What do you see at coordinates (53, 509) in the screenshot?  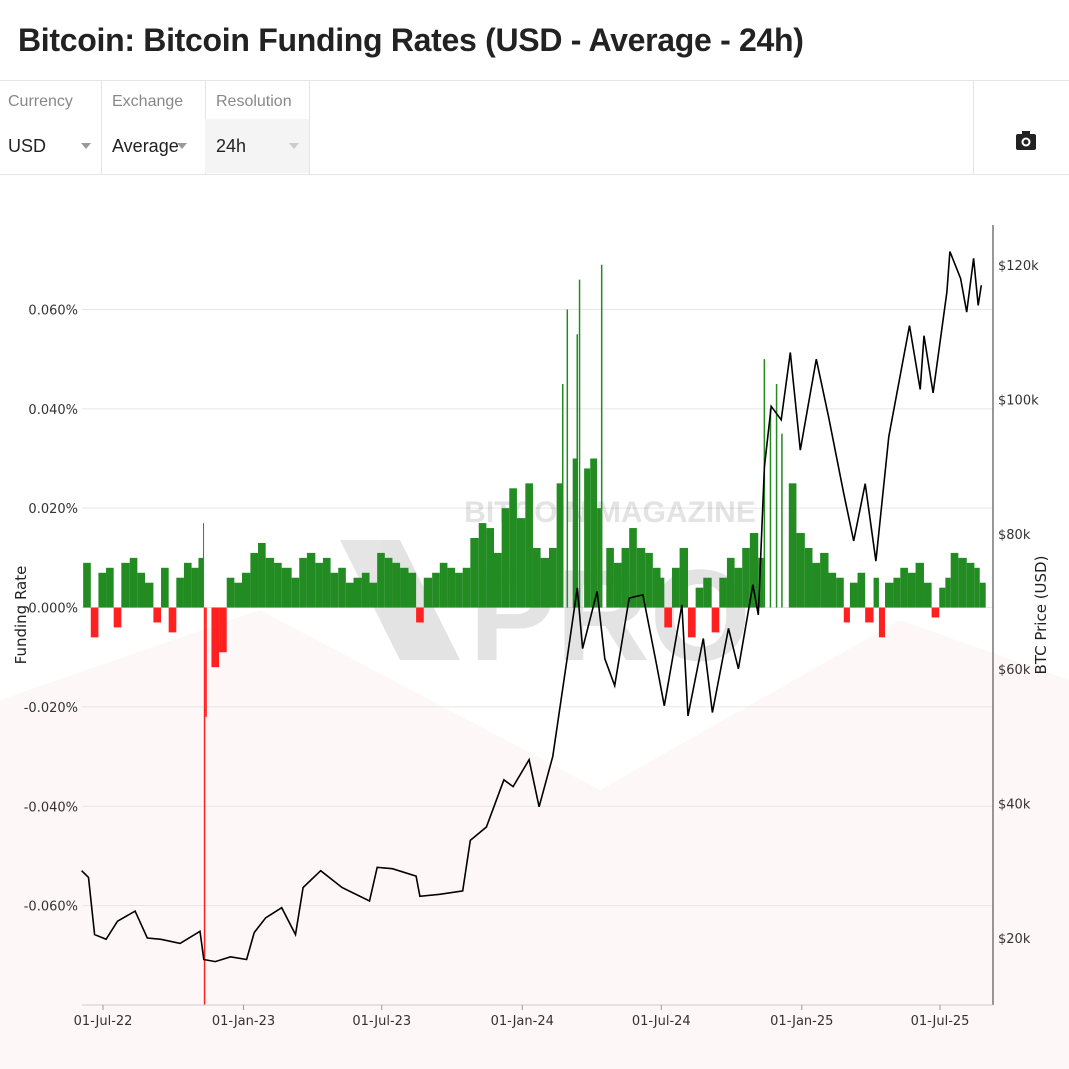 I see `y-tick-label: 0.020%` at bounding box center [53, 509].